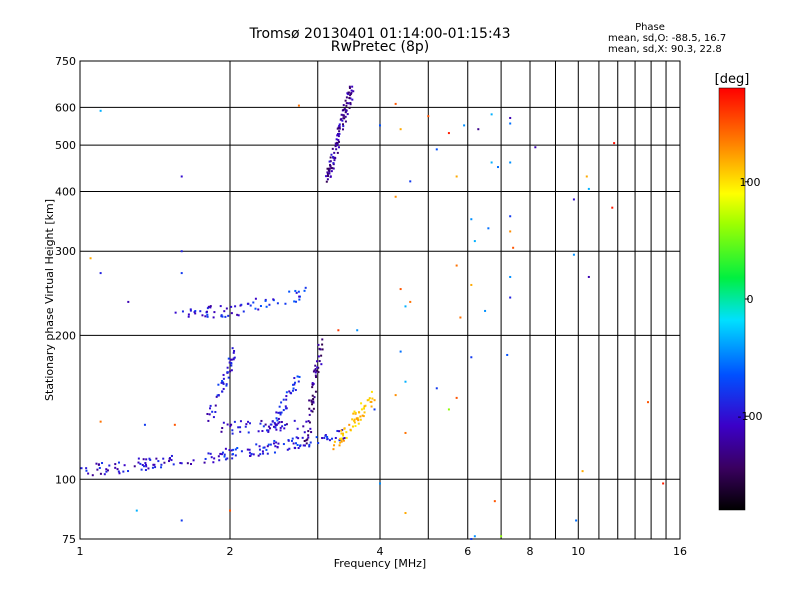  What do you see at coordinates (680, 551) in the screenshot?
I see `x-tick-label: 16` at bounding box center [680, 551].